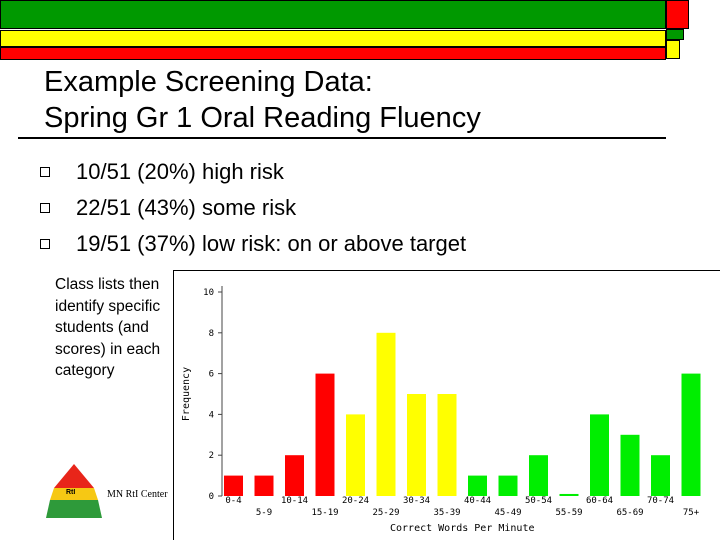 This screenshot has width=720, height=540. I want to click on bullet-item: 19/51 (37%) low risk: on or above target, so click(253, 244).